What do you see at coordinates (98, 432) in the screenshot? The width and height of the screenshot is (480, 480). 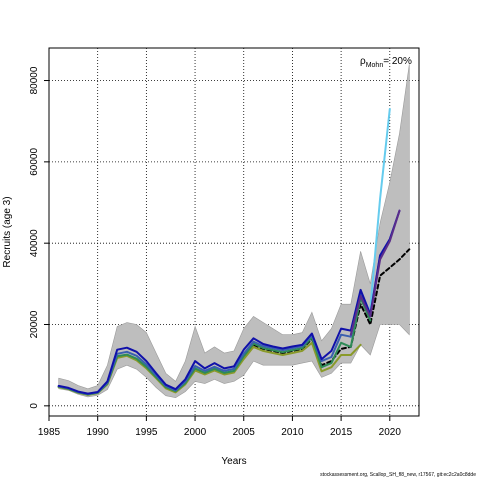 I see `x-tick-label: 1990` at bounding box center [98, 432].